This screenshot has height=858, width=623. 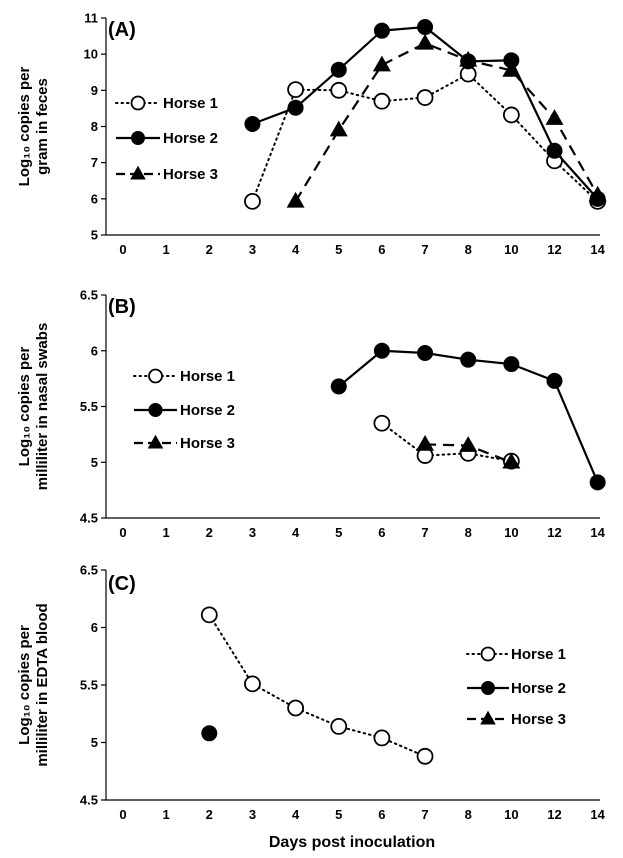 What do you see at coordinates (91, 18) in the screenshot?
I see `y-tick-label: 11` at bounding box center [91, 18].